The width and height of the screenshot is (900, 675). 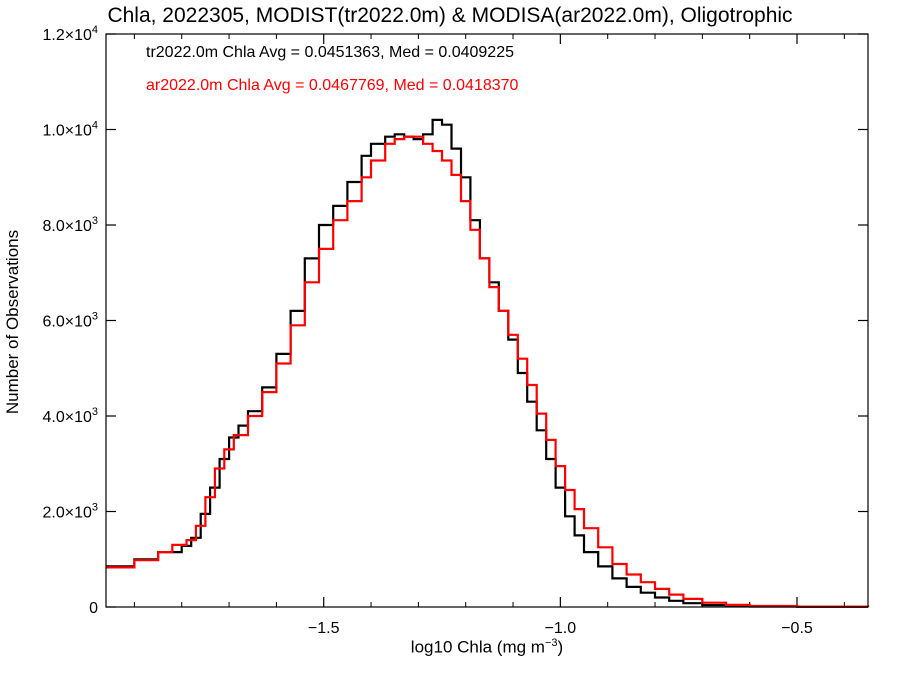 I want to click on x-tick-label: −1.5, so click(x=324, y=628).